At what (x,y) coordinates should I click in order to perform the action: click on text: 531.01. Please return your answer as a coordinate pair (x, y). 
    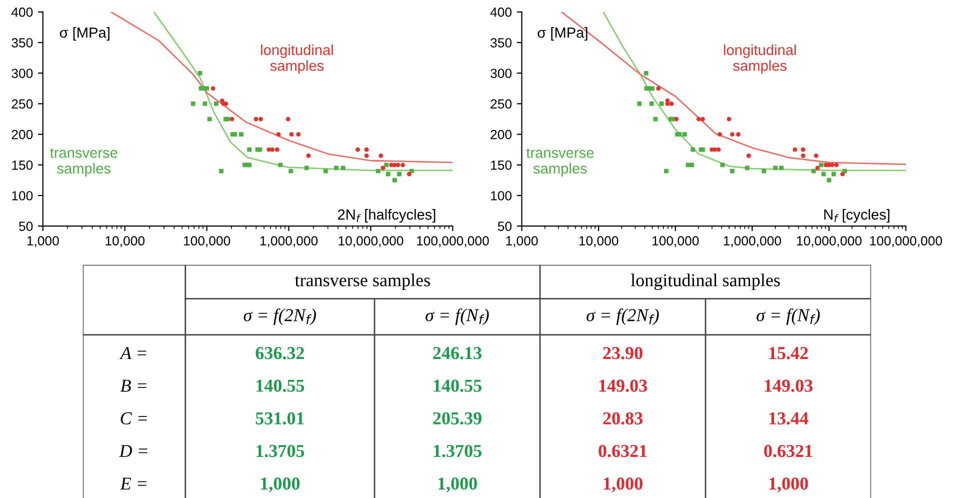
    Looking at the image, I should click on (280, 418).